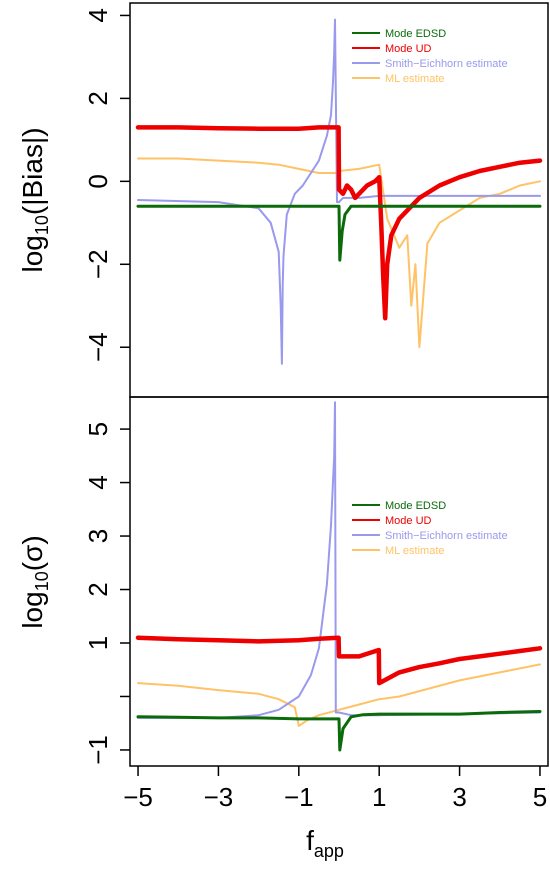 Image resolution: width=550 pixels, height=874 pixels. I want to click on x-tick-label: −5, so click(138, 797).